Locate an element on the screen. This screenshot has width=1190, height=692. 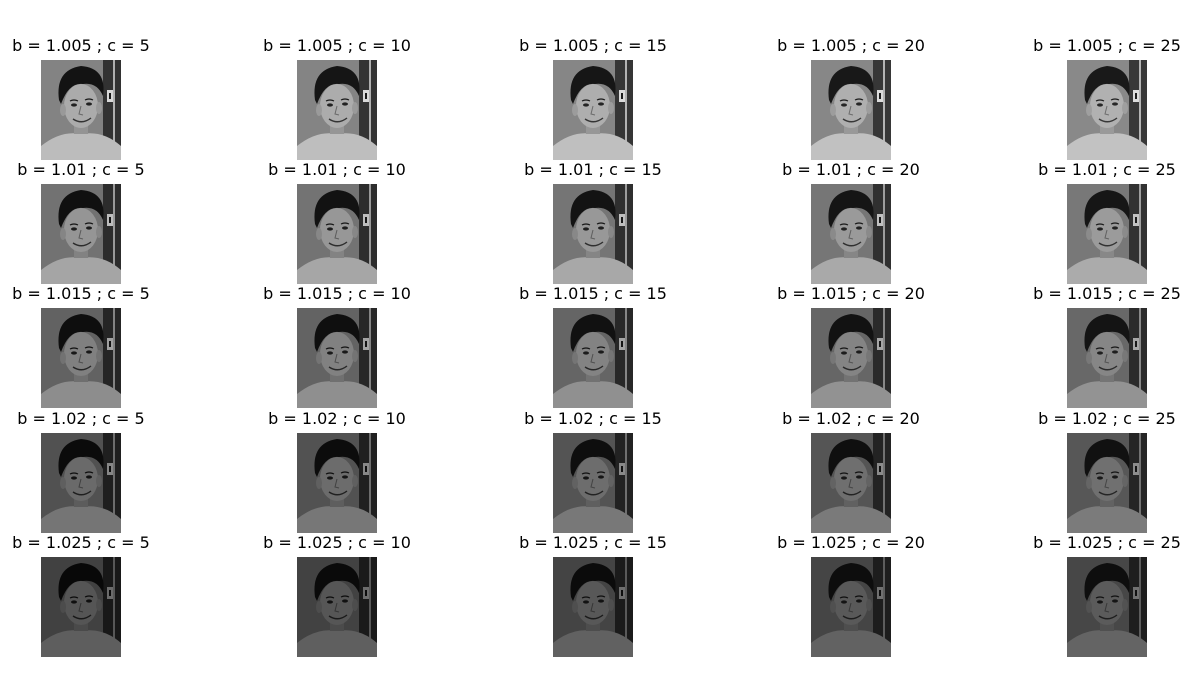
image-panel: b = 1.005 ; c = 25 is located at coordinates (1091, 98).